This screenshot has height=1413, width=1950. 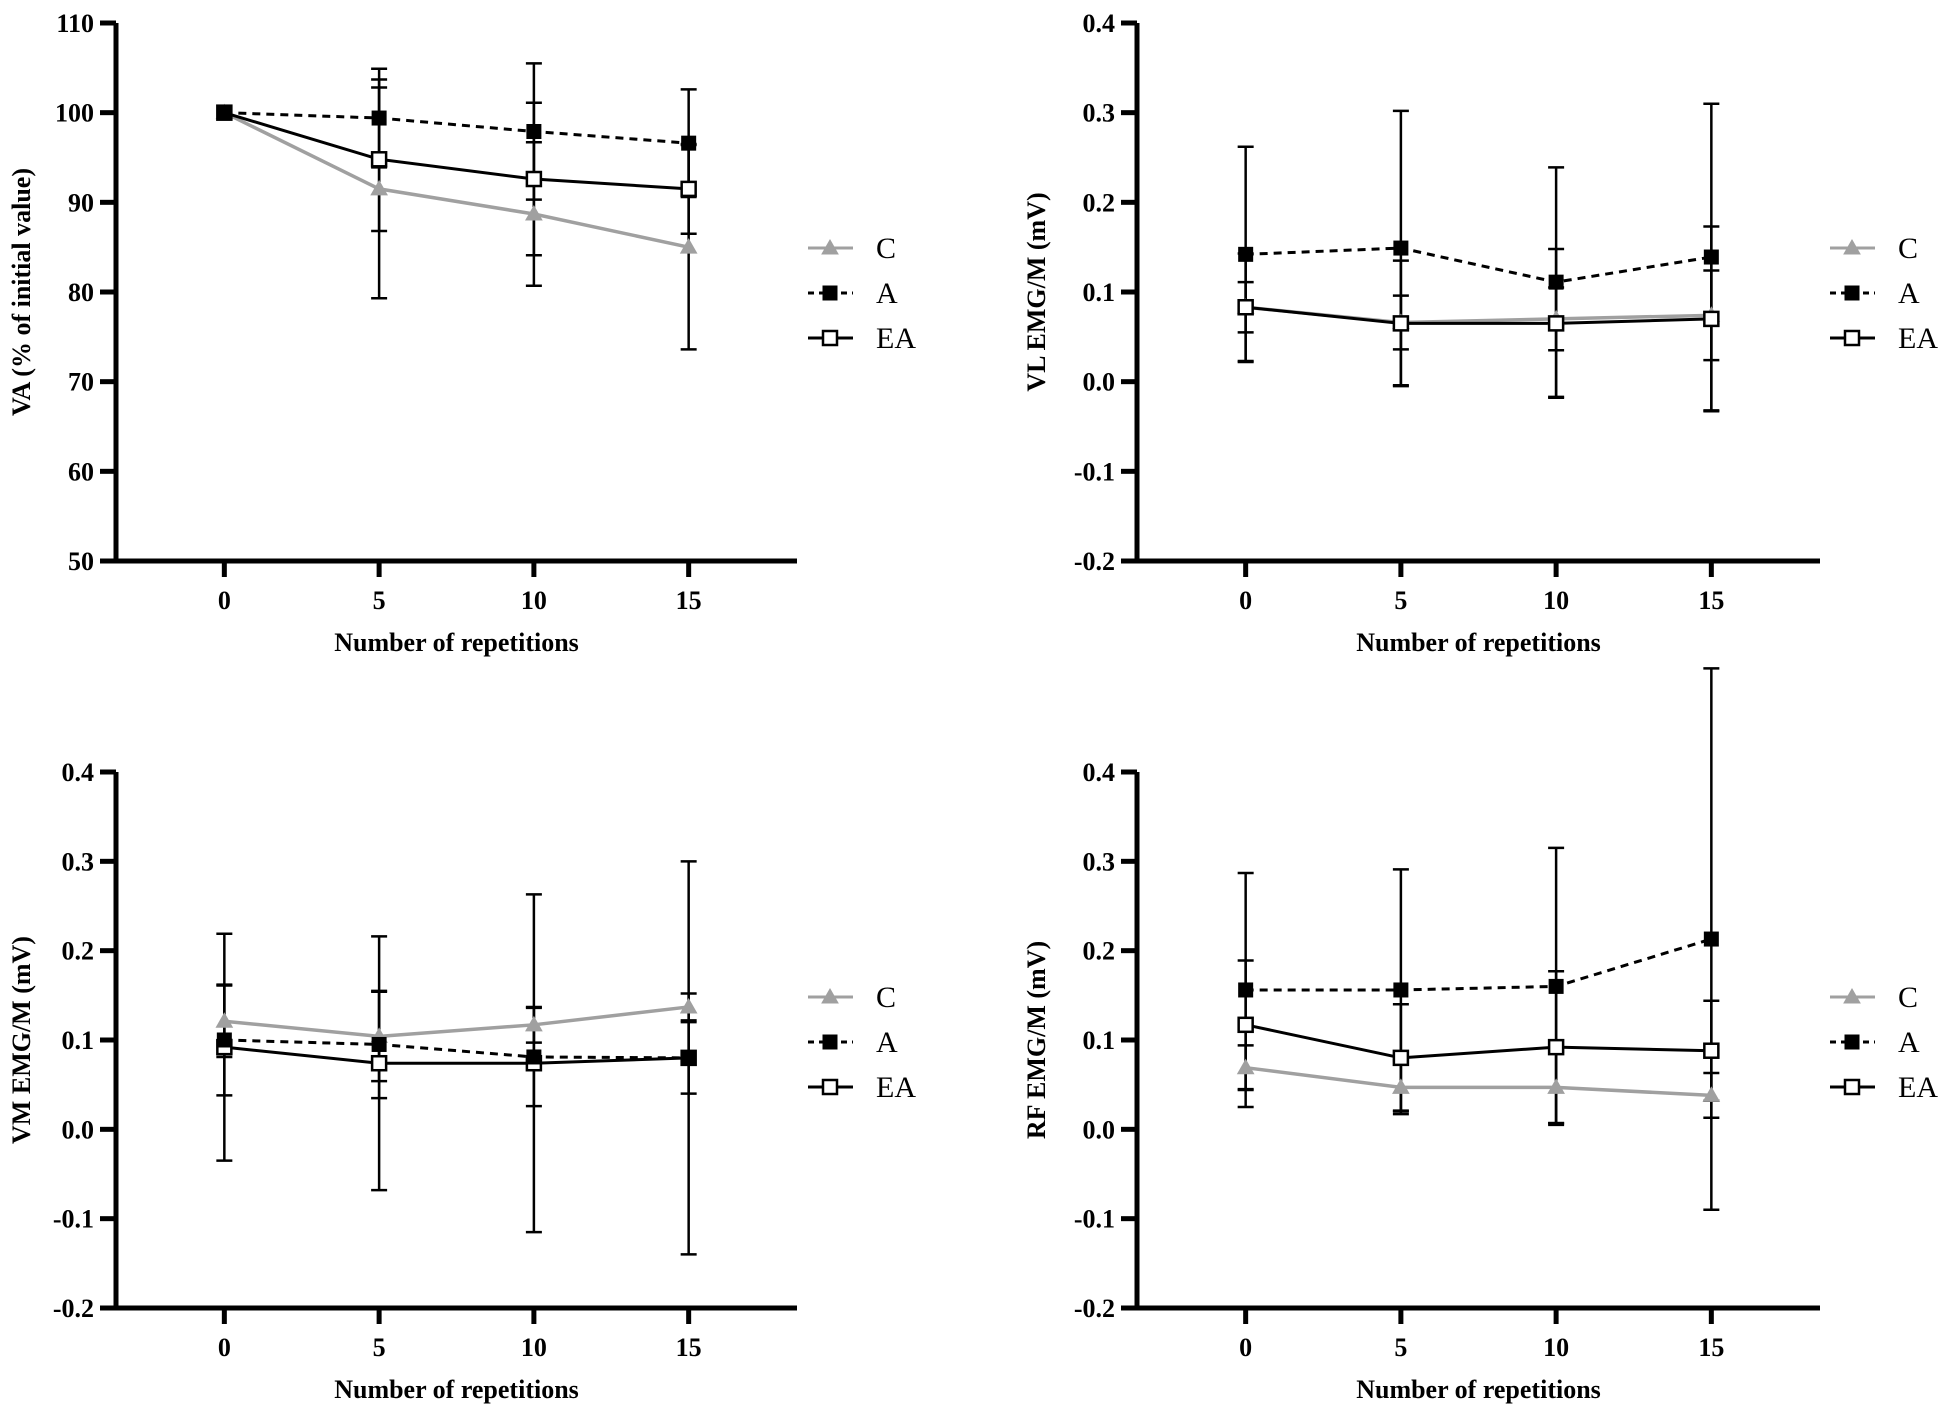 What do you see at coordinates (1036, 1040) in the screenshot?
I see `y-axis-title: RF EMG/M (mV)` at bounding box center [1036, 1040].